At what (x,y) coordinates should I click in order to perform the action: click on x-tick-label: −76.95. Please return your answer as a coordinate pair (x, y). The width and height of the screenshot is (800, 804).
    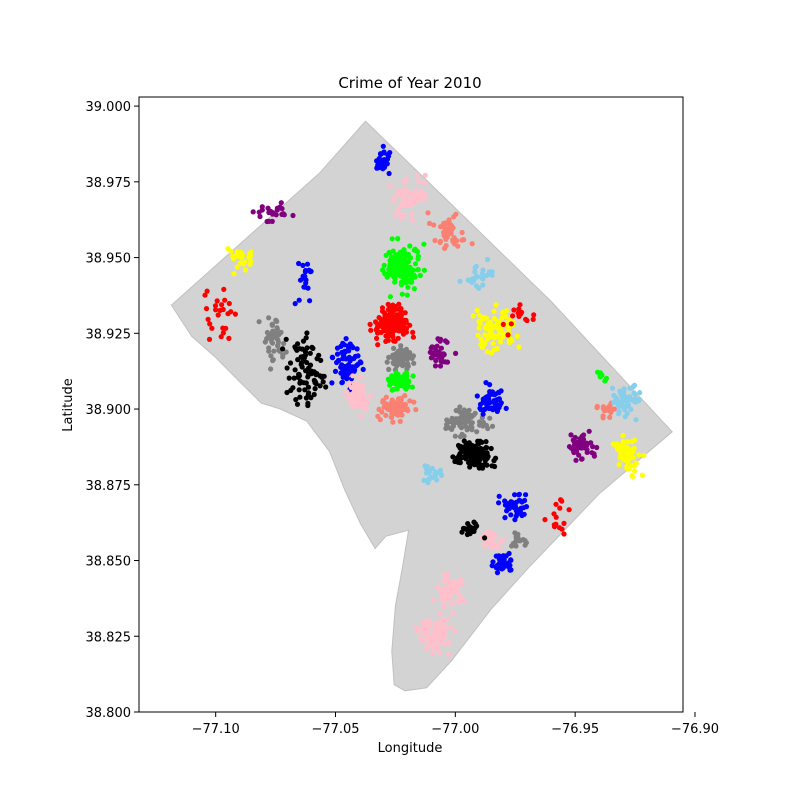
    Looking at the image, I should click on (575, 729).